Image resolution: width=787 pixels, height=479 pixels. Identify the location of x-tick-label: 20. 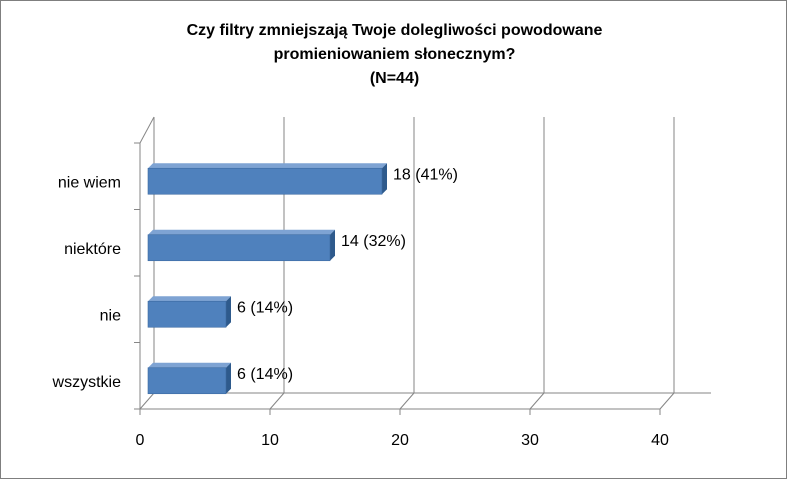
(400, 440).